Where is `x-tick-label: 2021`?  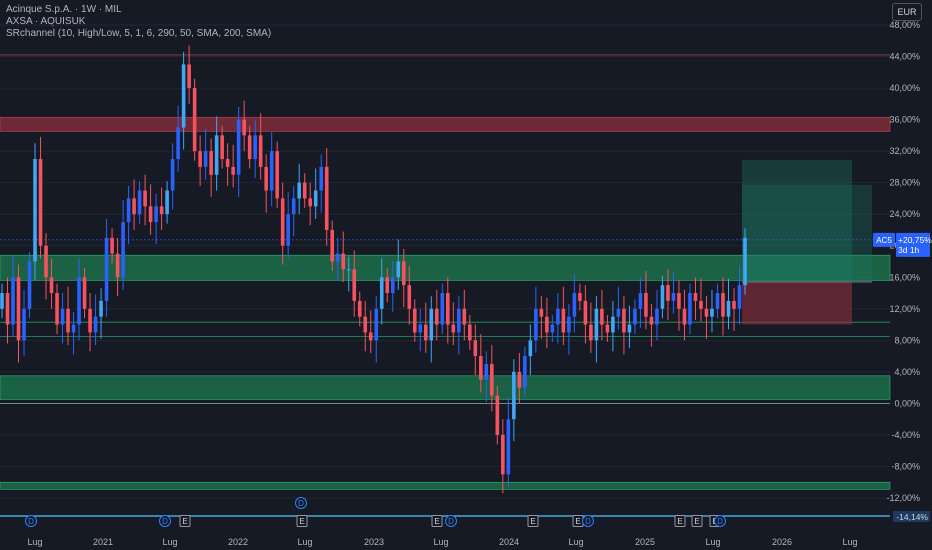
x-tick-label: 2021 is located at coordinates (103, 542).